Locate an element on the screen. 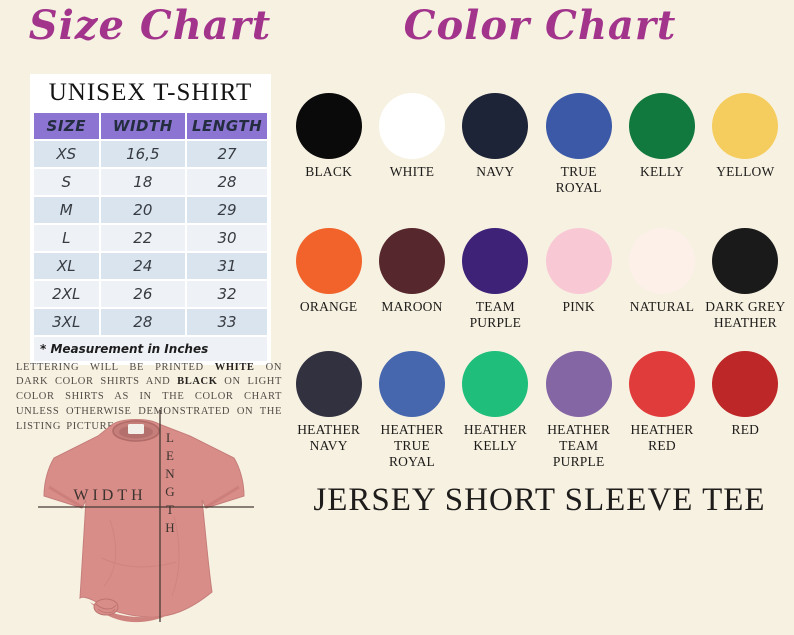  length-cell: 28 is located at coordinates (227, 182).